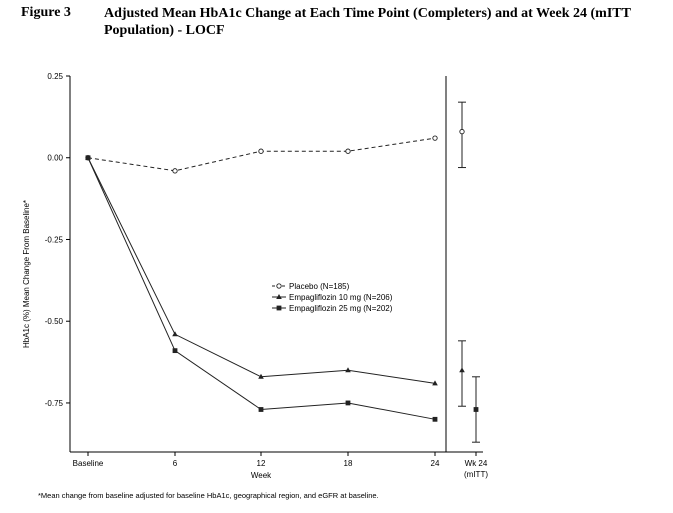 Image resolution: width=673 pixels, height=513 pixels. What do you see at coordinates (55, 158) in the screenshot?
I see `y-tick-label: 0.00` at bounding box center [55, 158].